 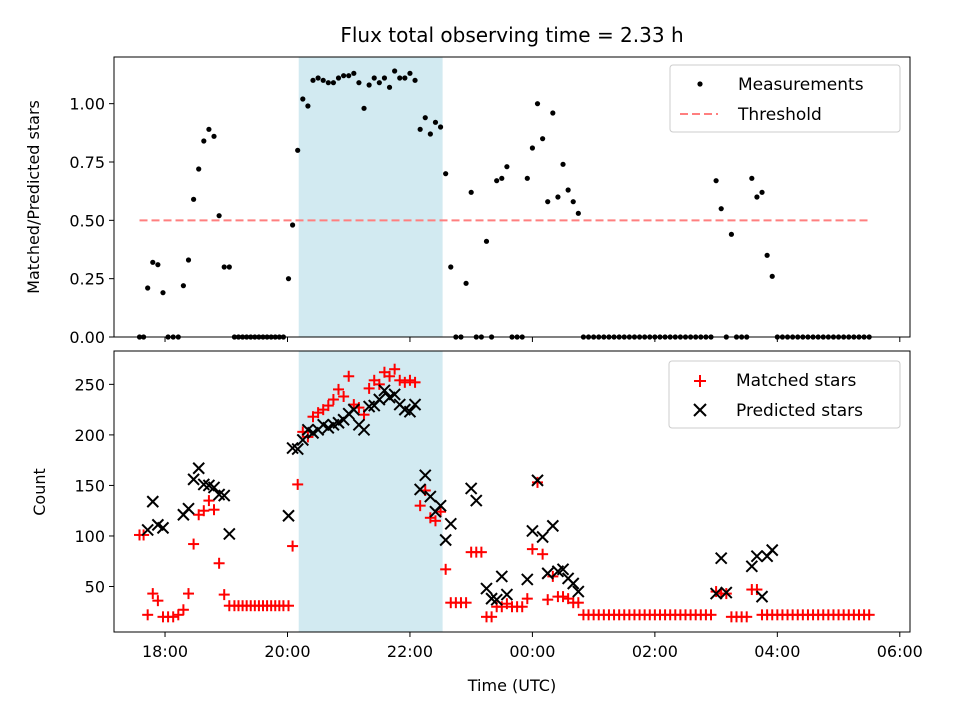 What do you see at coordinates (511, 35) in the screenshot?
I see `figure-title: Flux total observing time = 2.33 h` at bounding box center [511, 35].